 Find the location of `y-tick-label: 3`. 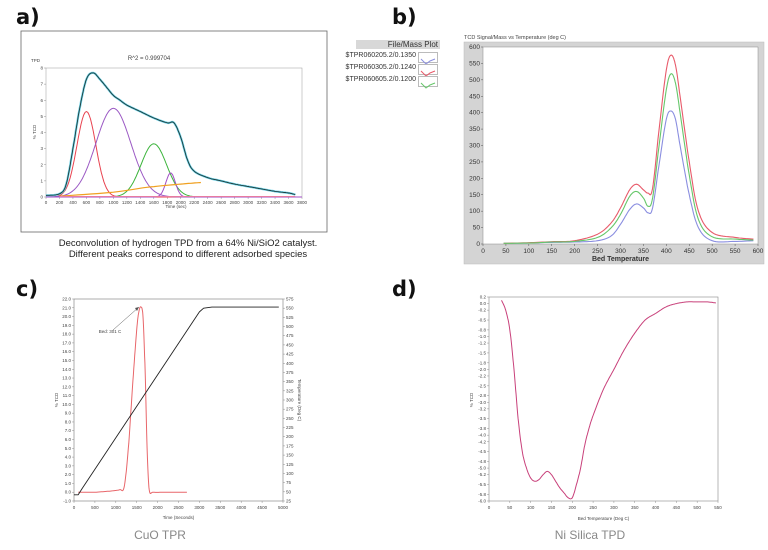

y-tick-label: 3 is located at coordinates (41, 148).